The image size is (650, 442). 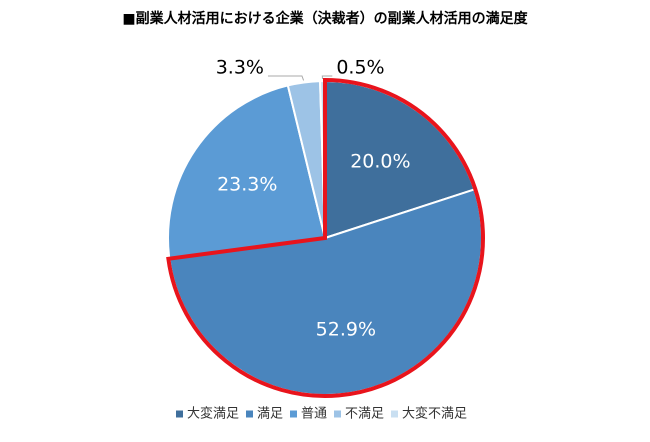 I want to click on data-label: 52.9%, so click(x=346, y=329).